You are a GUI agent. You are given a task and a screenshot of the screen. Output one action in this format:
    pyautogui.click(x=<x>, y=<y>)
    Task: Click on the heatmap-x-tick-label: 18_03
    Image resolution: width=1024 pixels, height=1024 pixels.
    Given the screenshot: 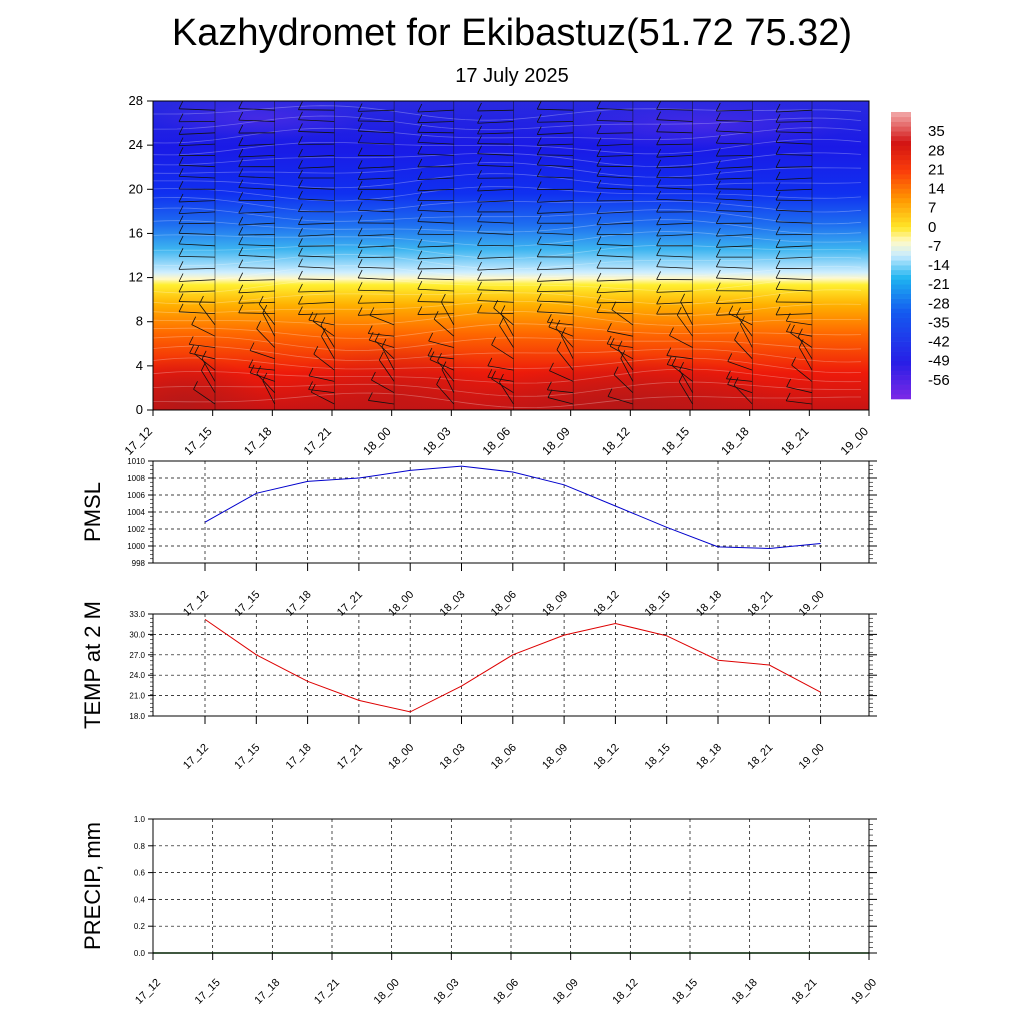 What is the action you would take?
    pyautogui.click(x=437, y=441)
    